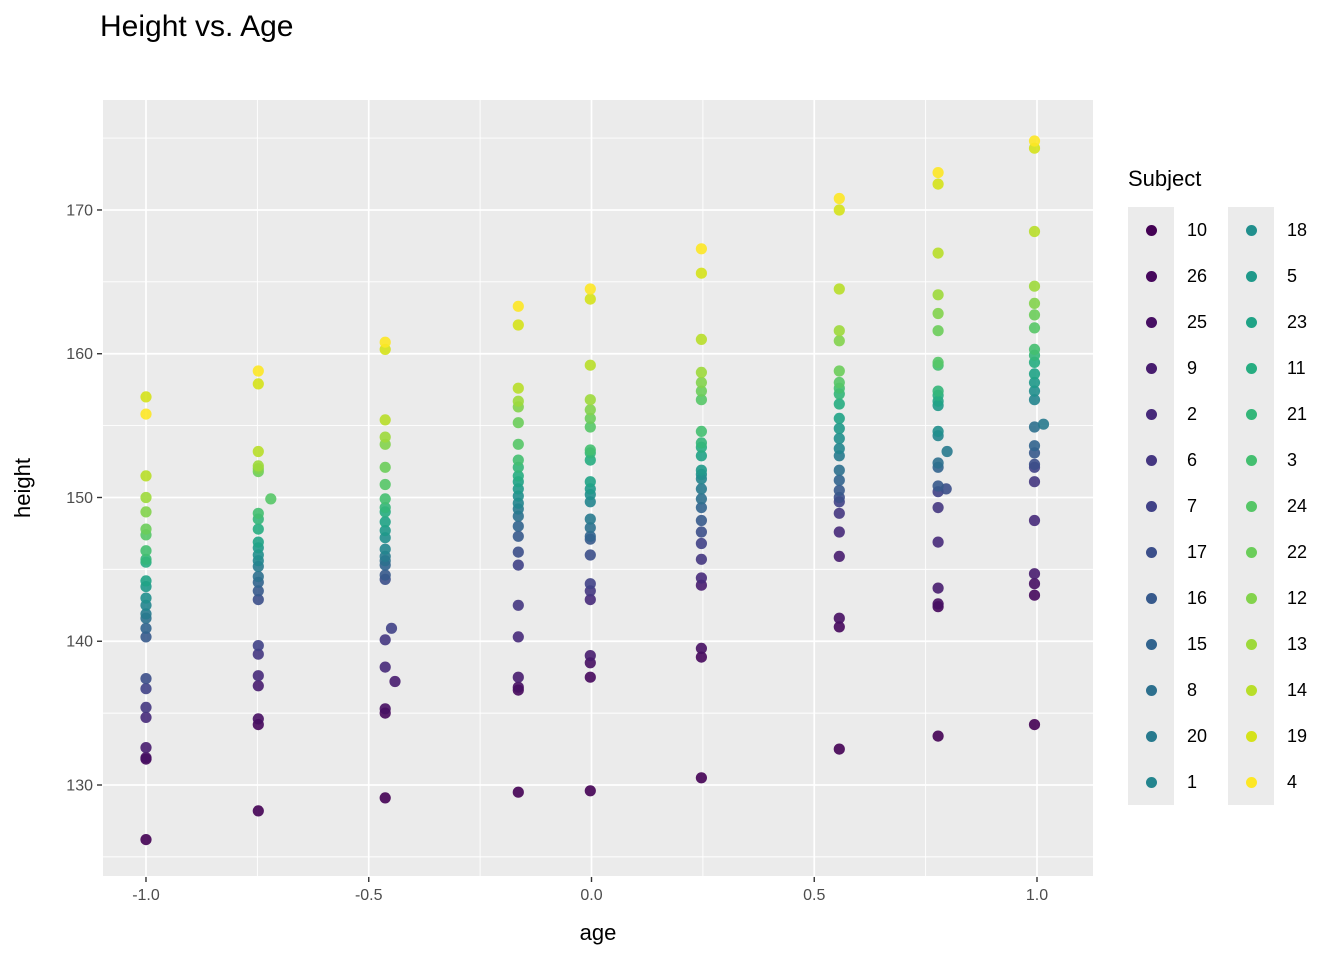 This screenshot has height=960, width=1344. What do you see at coordinates (1192, 367) in the screenshot?
I see `legend-label: 9` at bounding box center [1192, 367].